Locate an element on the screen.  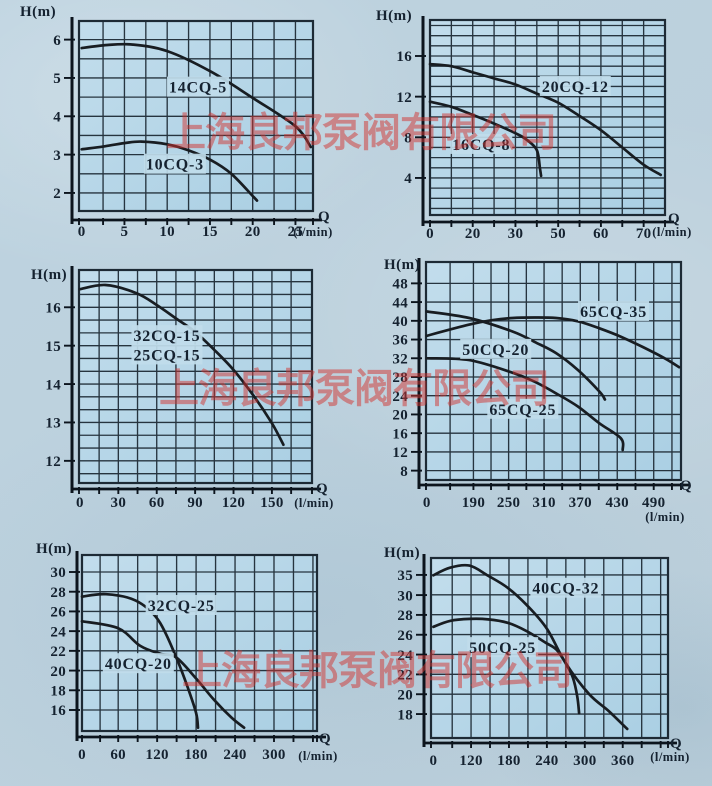
x-tick-label: 15 is located at coordinates (210, 232).